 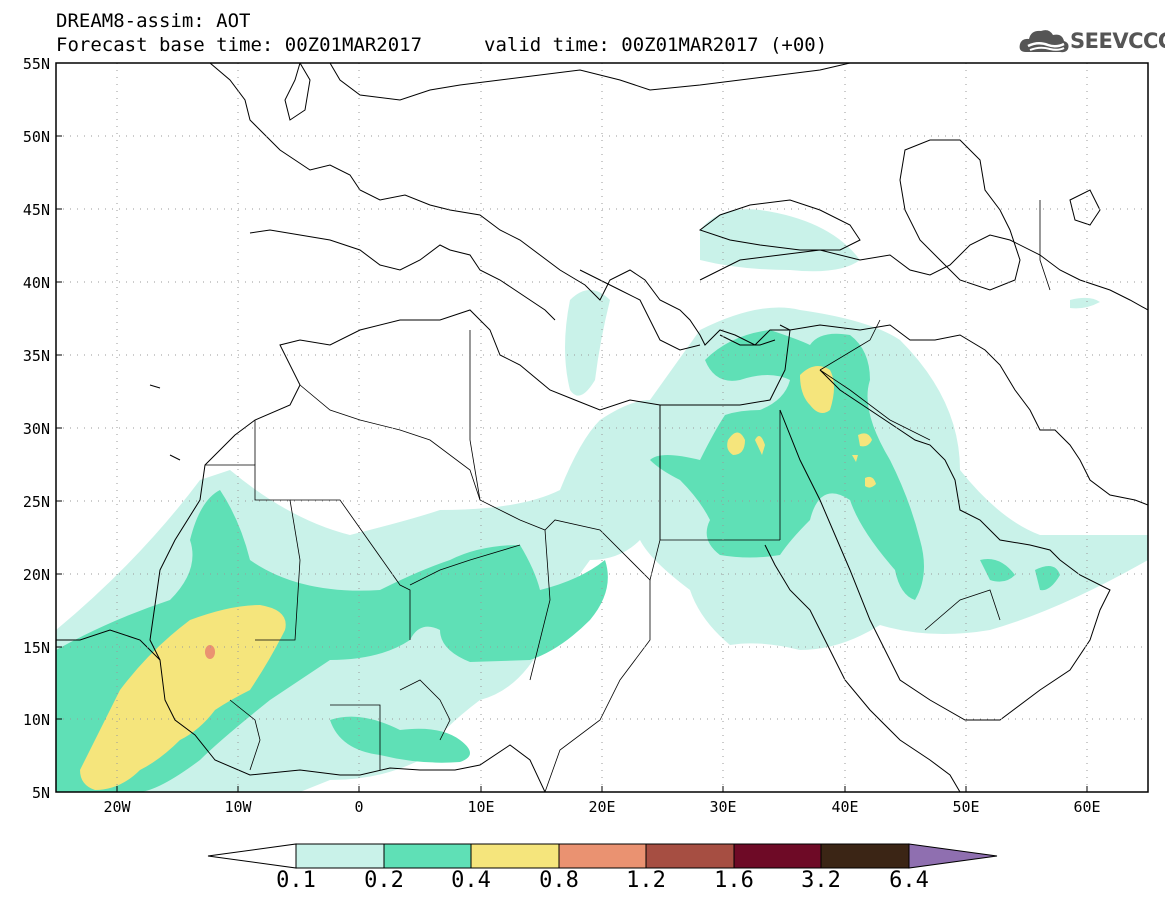 I want to click on forecast-base-time: Forecast base time: 00Z01MAR2017, so click(x=239, y=45).